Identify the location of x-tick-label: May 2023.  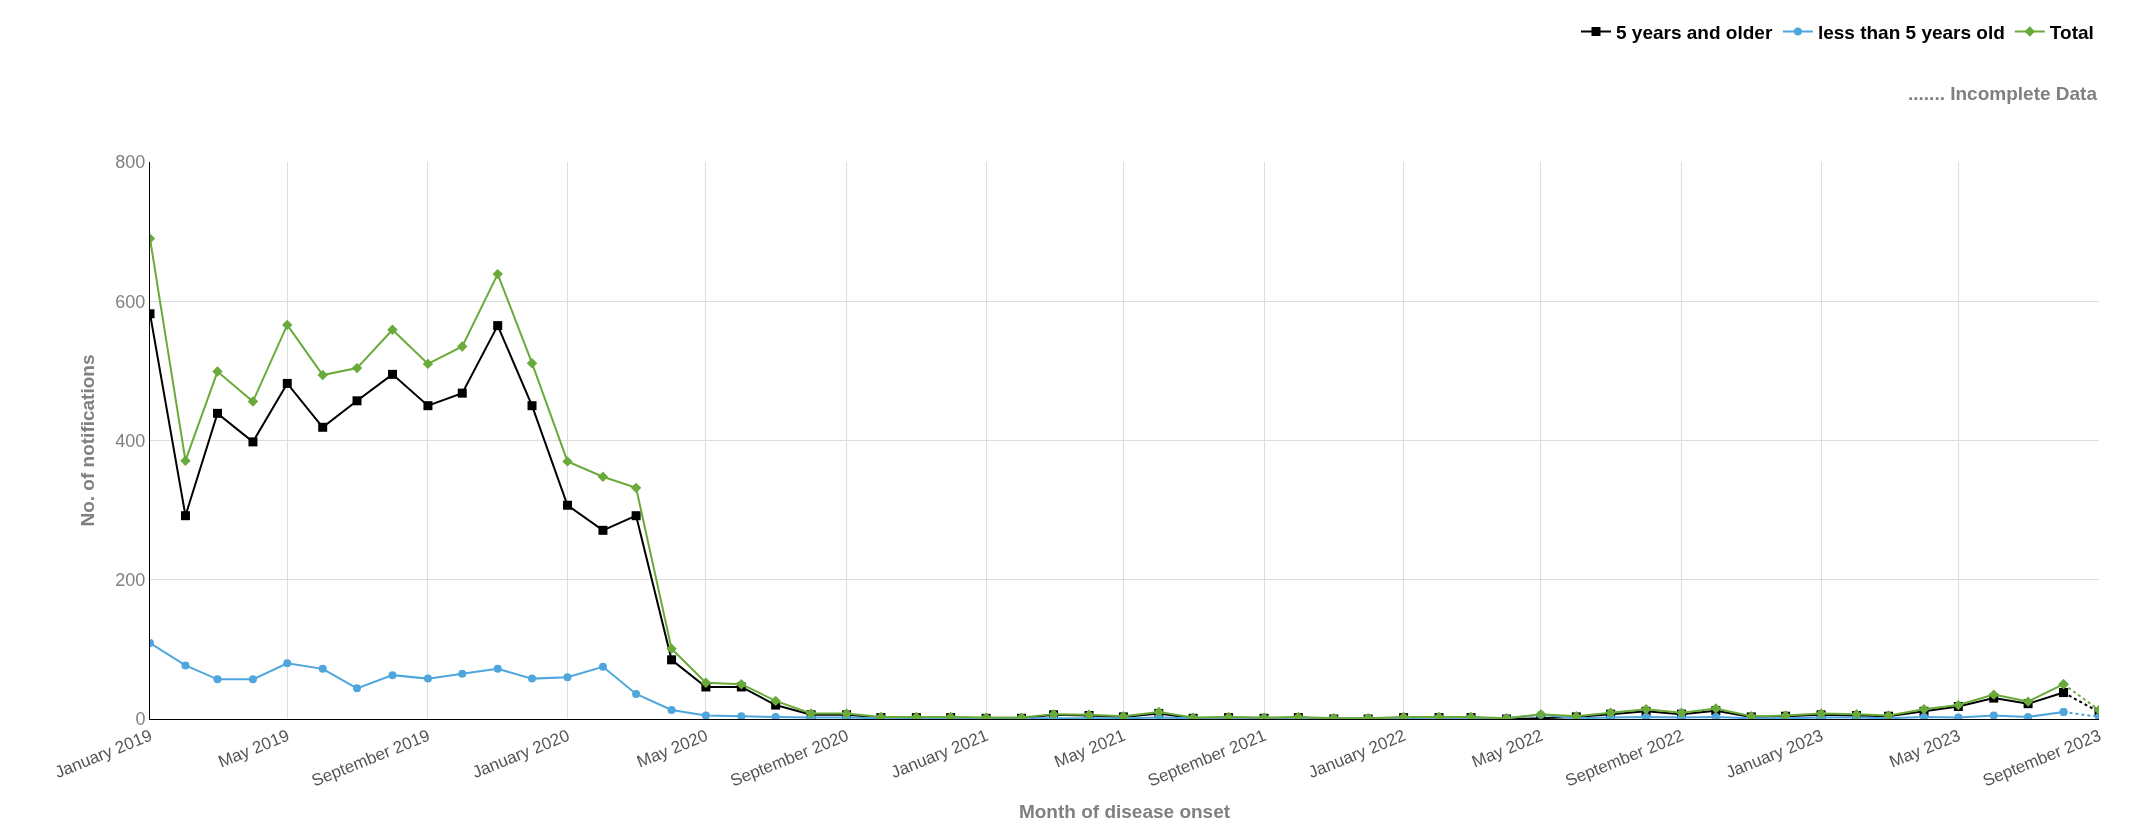
(1924, 748).